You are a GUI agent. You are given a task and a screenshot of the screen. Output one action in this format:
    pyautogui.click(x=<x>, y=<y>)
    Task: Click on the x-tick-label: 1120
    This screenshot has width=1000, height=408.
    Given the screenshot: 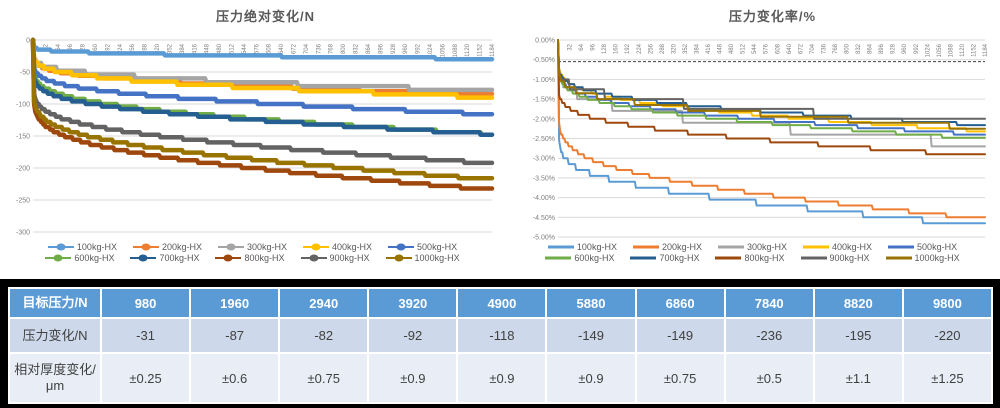 What is the action you would take?
    pyautogui.click(x=963, y=50)
    